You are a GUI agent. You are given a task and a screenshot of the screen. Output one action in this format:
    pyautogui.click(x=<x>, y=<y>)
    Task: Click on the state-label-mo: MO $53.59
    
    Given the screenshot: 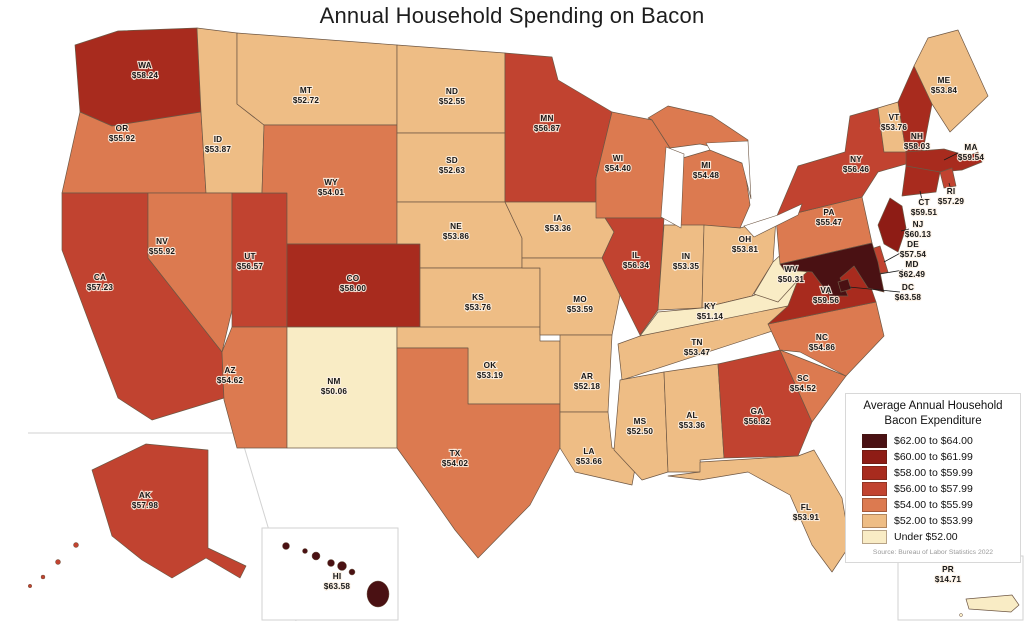 What is the action you would take?
    pyautogui.click(x=580, y=304)
    